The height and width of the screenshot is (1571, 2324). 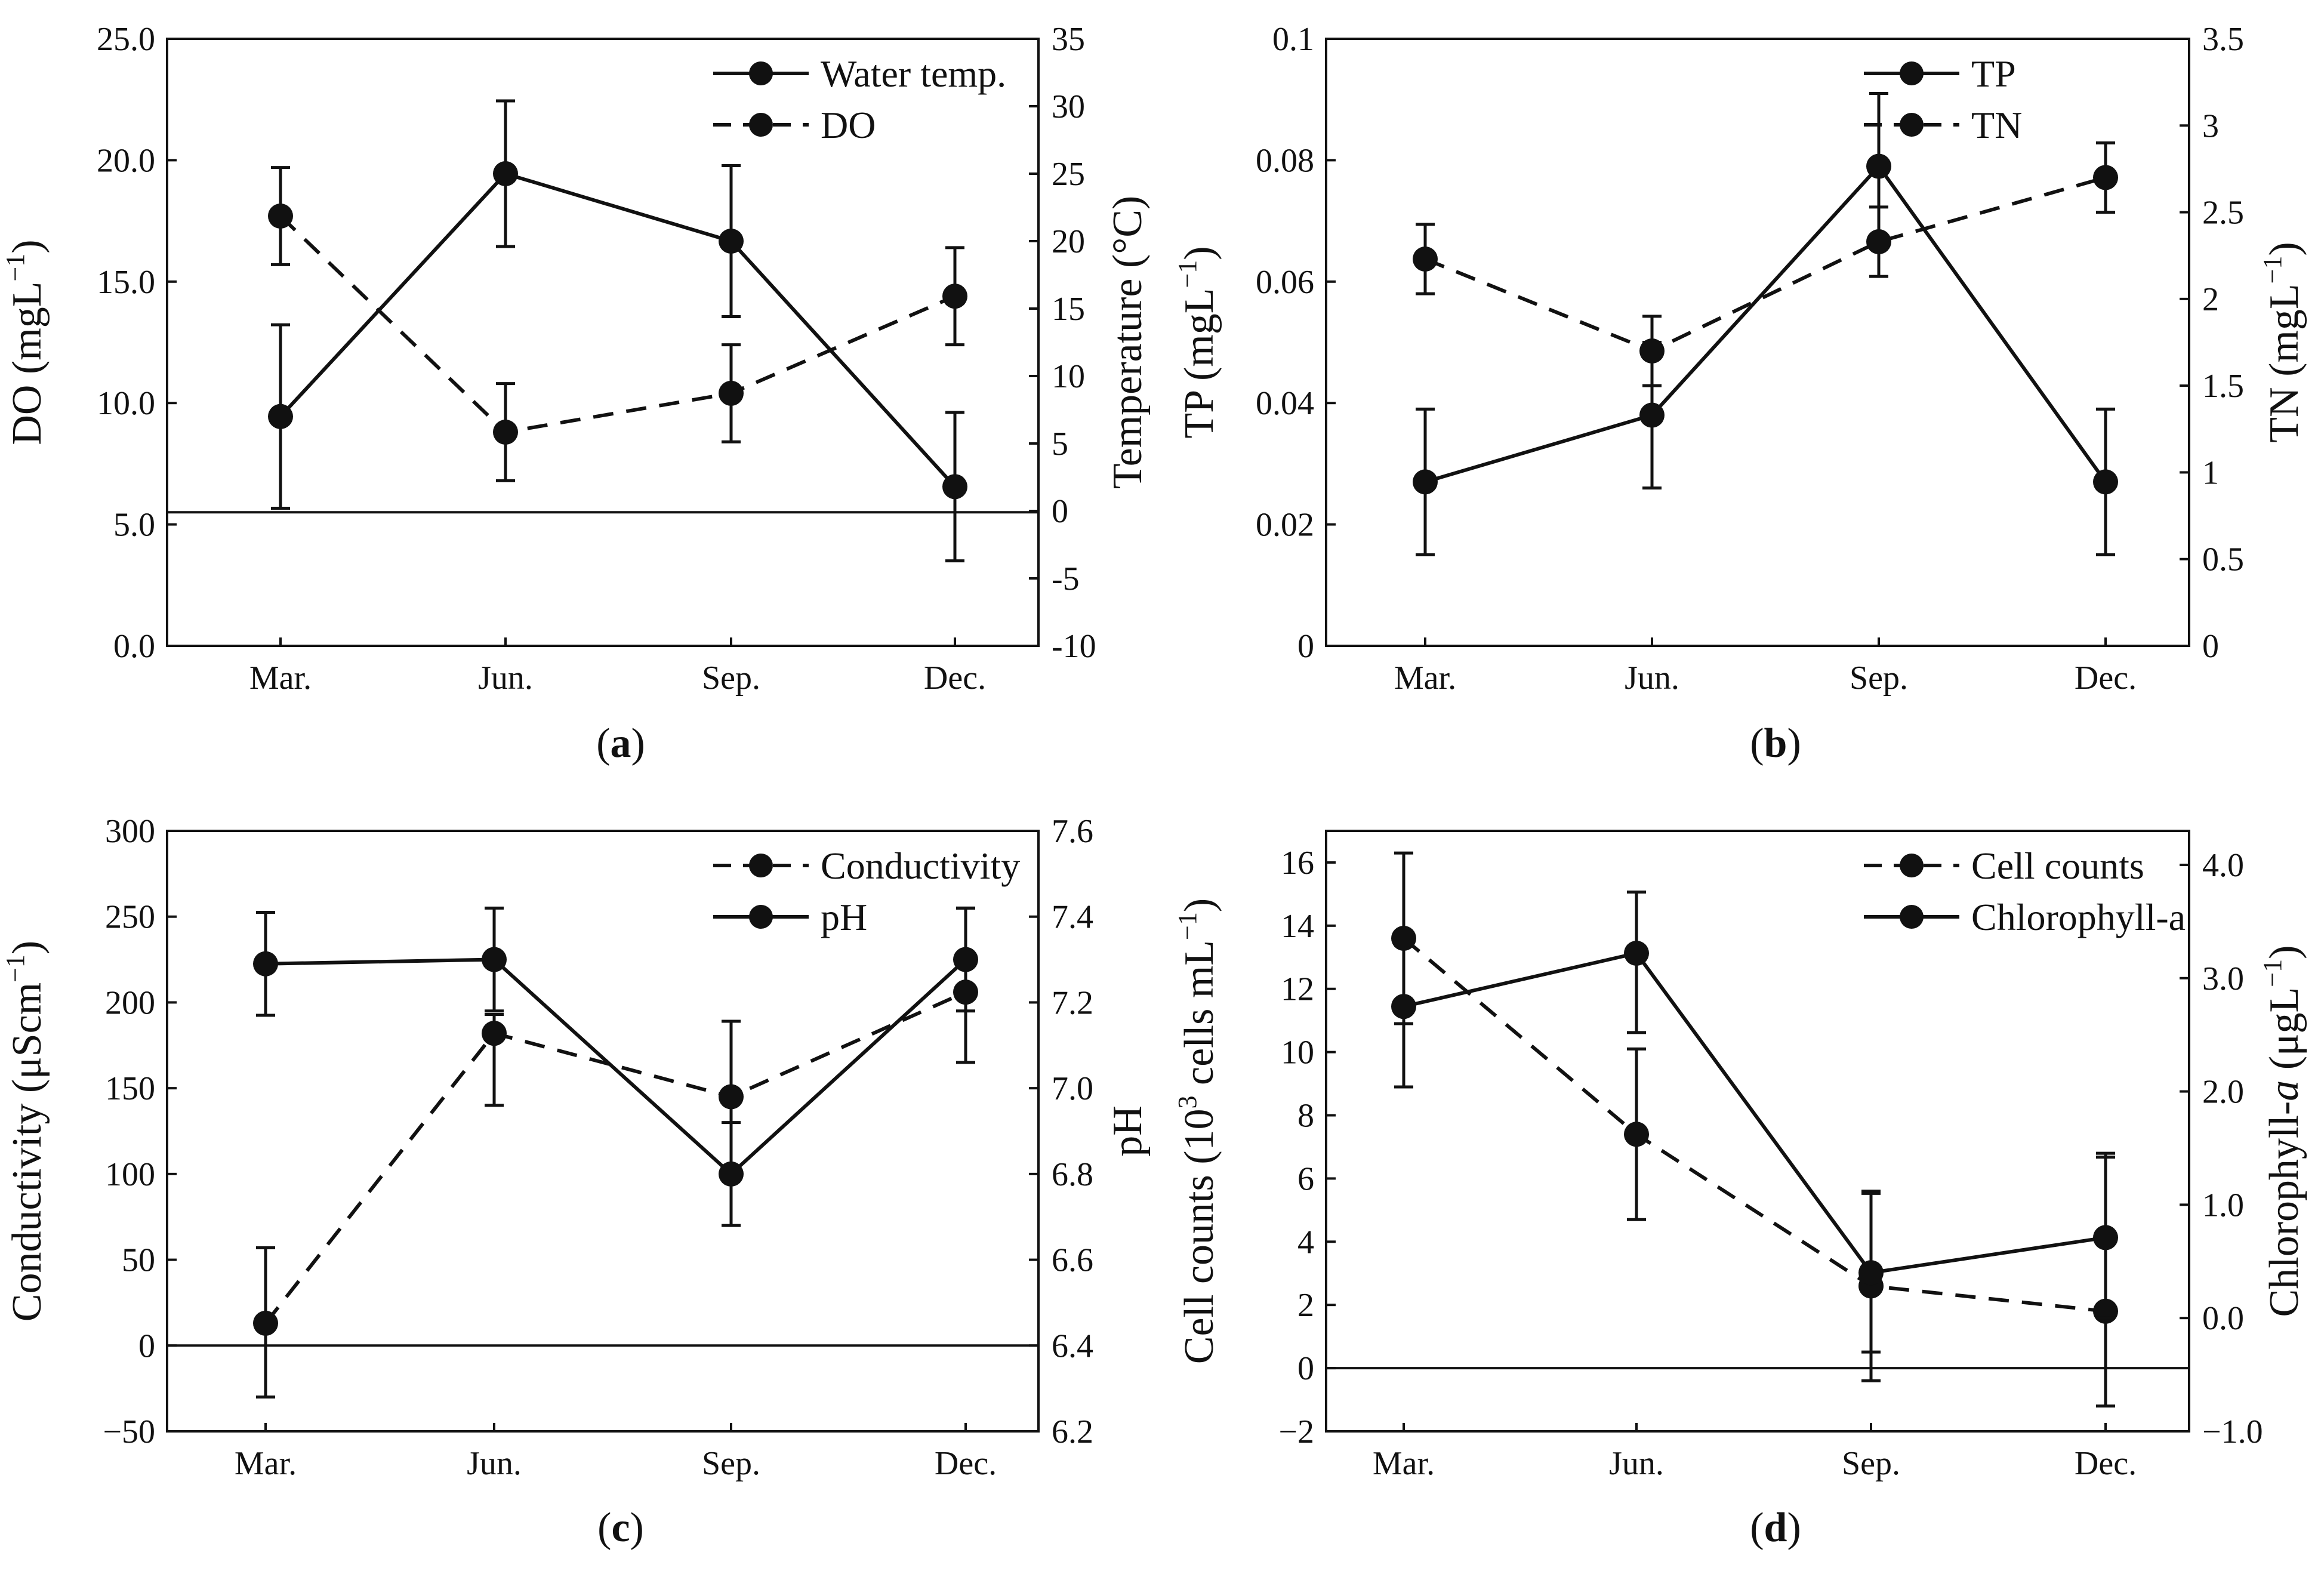 What do you see at coordinates (1297, 927) in the screenshot?
I see `left-tick-label: 14` at bounding box center [1297, 927].